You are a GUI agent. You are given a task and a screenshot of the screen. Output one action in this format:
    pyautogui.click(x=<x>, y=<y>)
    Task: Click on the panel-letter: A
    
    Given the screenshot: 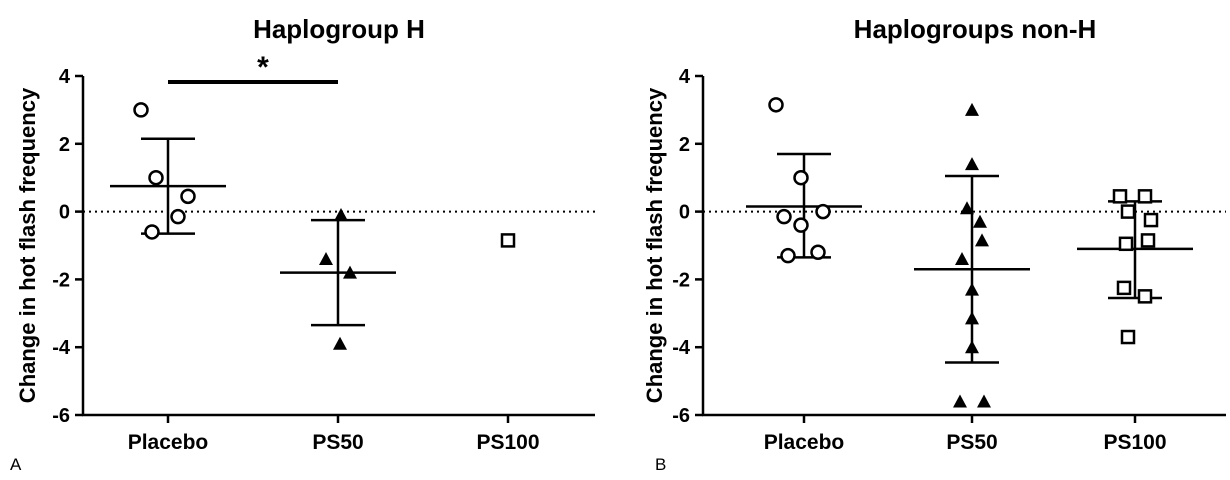 What is the action you would take?
    pyautogui.click(x=16, y=464)
    